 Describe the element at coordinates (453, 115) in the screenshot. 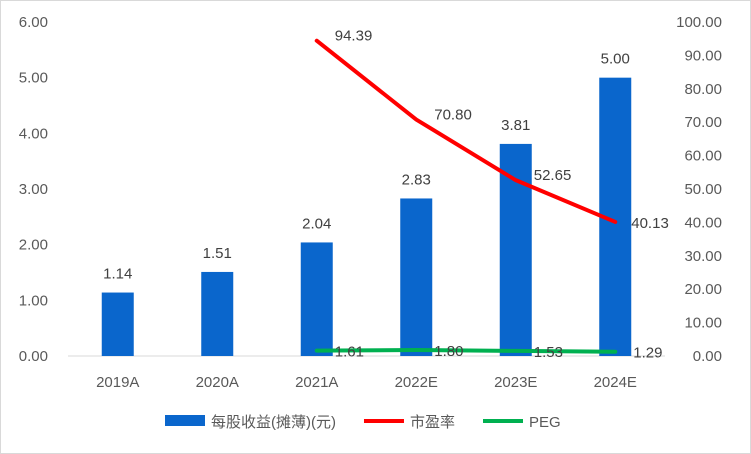

I see `pe-ratio-data-label: 70.80` at that location.